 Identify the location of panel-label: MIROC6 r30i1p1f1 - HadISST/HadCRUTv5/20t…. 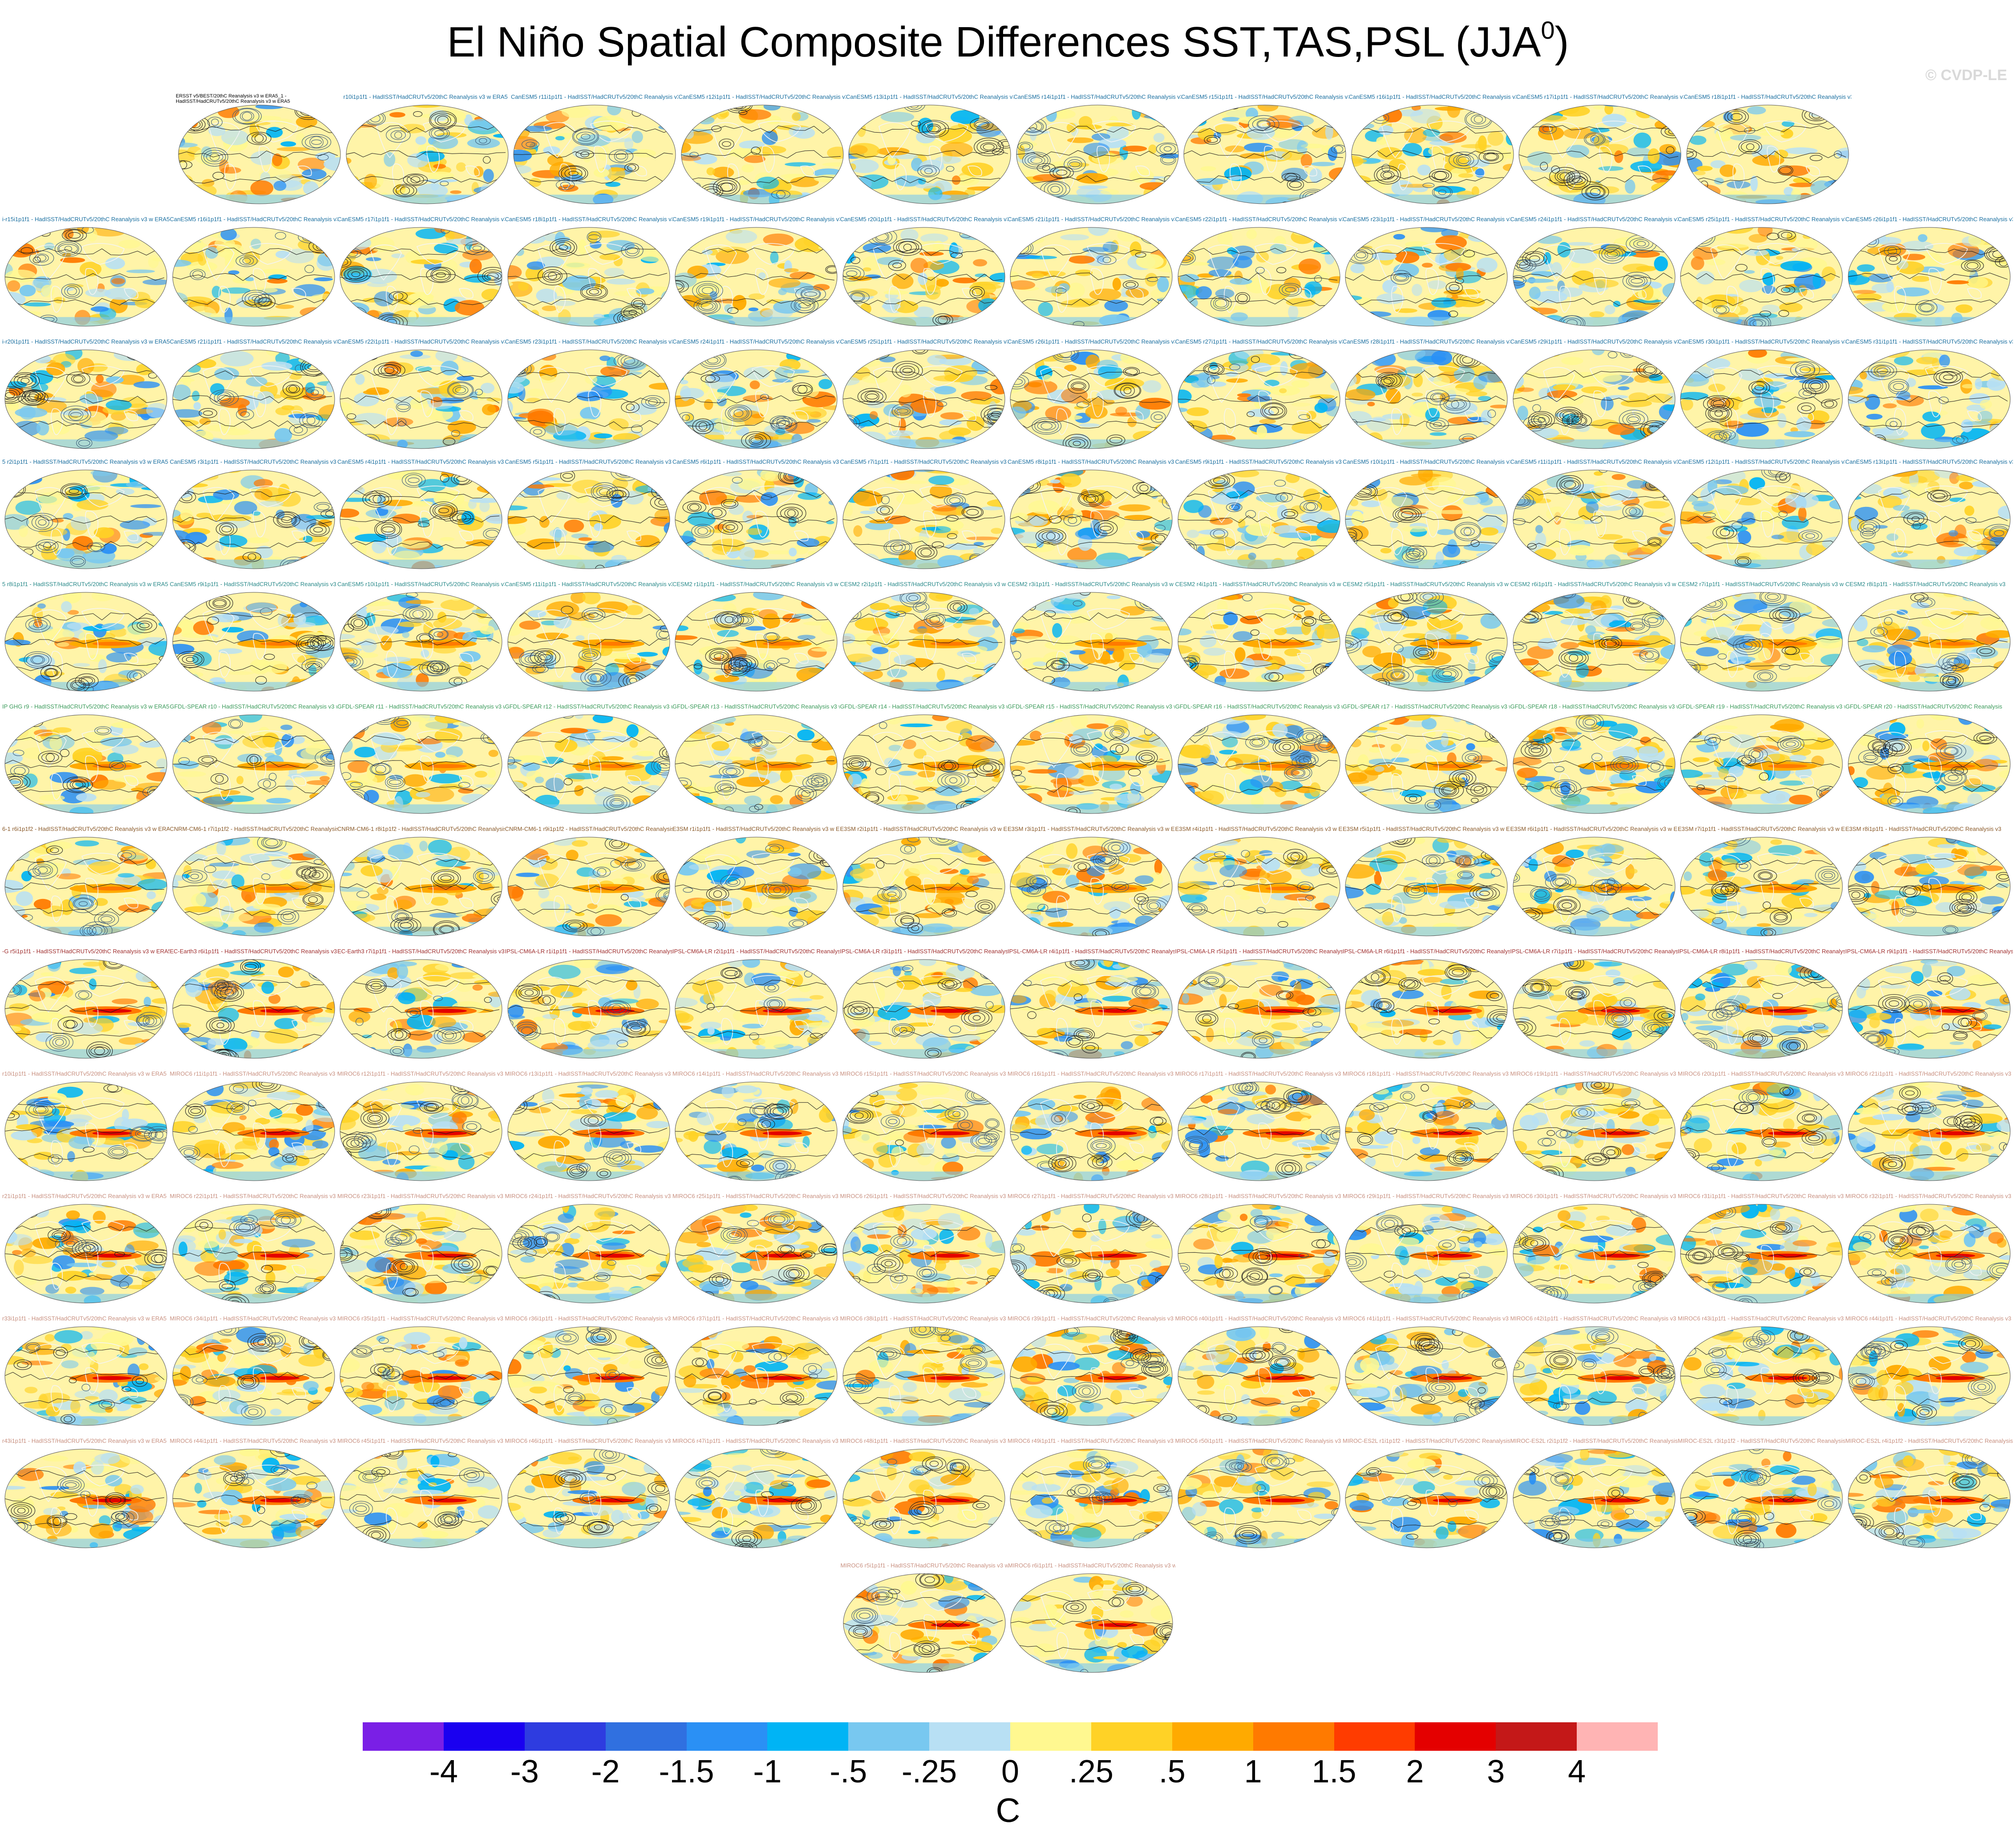
(1594, 1196).